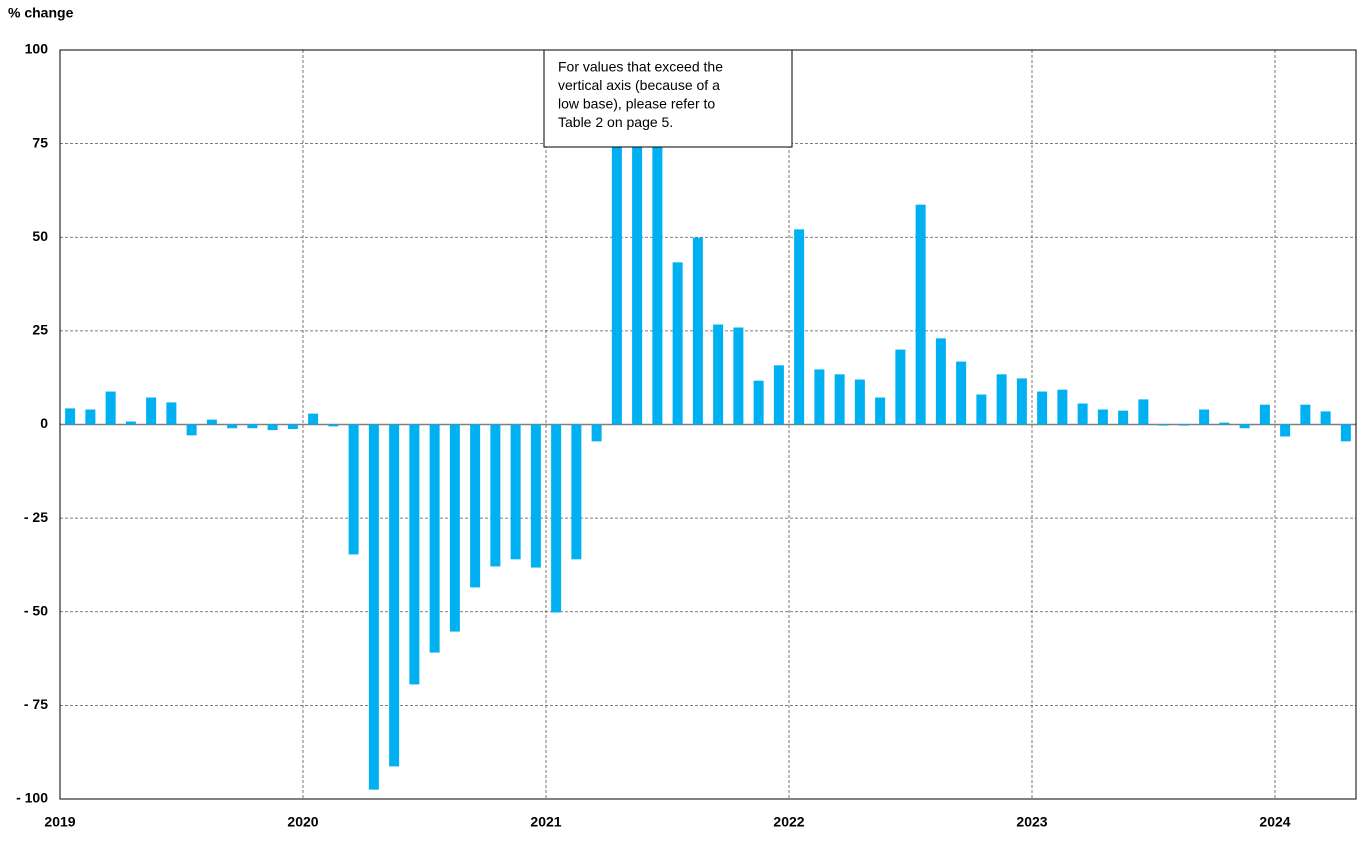 Image resolution: width=1362 pixels, height=841 pixels. What do you see at coordinates (615, 122) in the screenshot?
I see `annotation-line: Table 2 on page 5.` at bounding box center [615, 122].